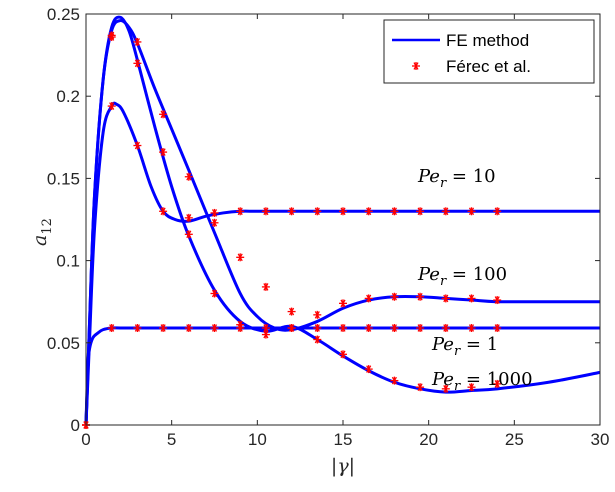 This screenshot has width=615, height=492. I want to click on y-tick-label: 0, so click(75, 425).